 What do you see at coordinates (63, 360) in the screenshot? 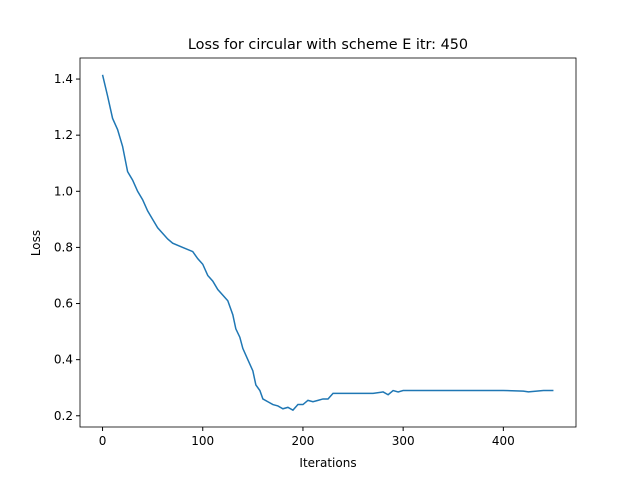
I see `y-tick-label: 0.4` at bounding box center [63, 360].